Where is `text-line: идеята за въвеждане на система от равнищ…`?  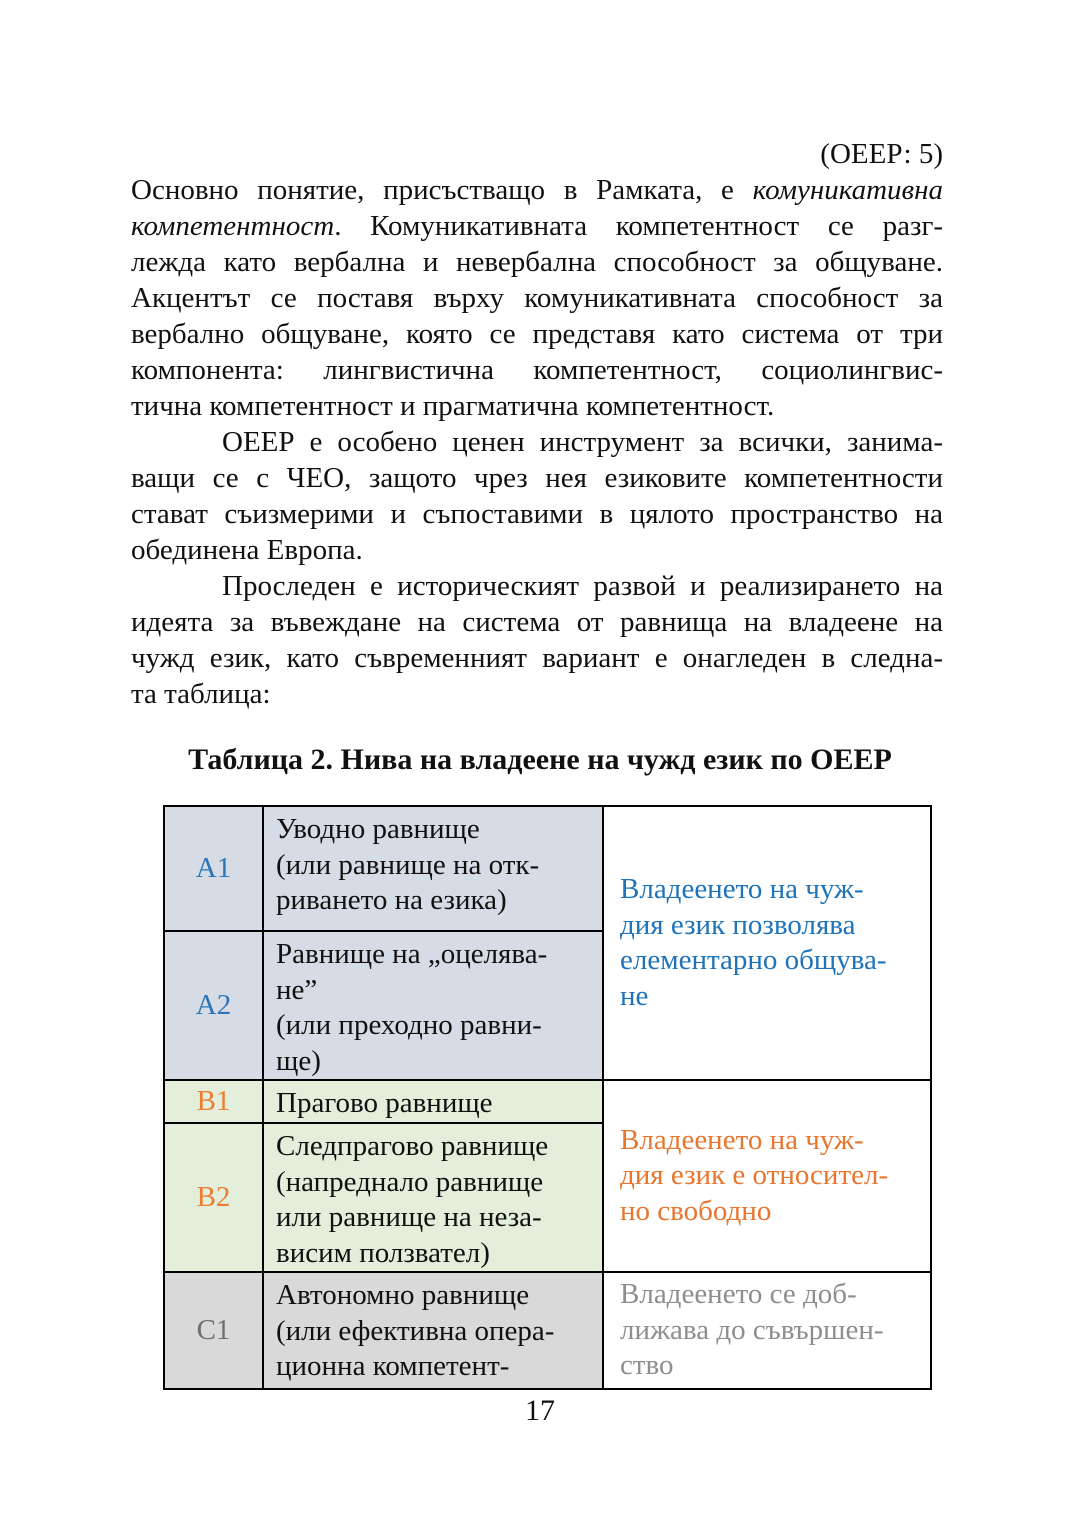
text-line: идеята за въвеждане на система от равнищ… is located at coordinates (537, 622).